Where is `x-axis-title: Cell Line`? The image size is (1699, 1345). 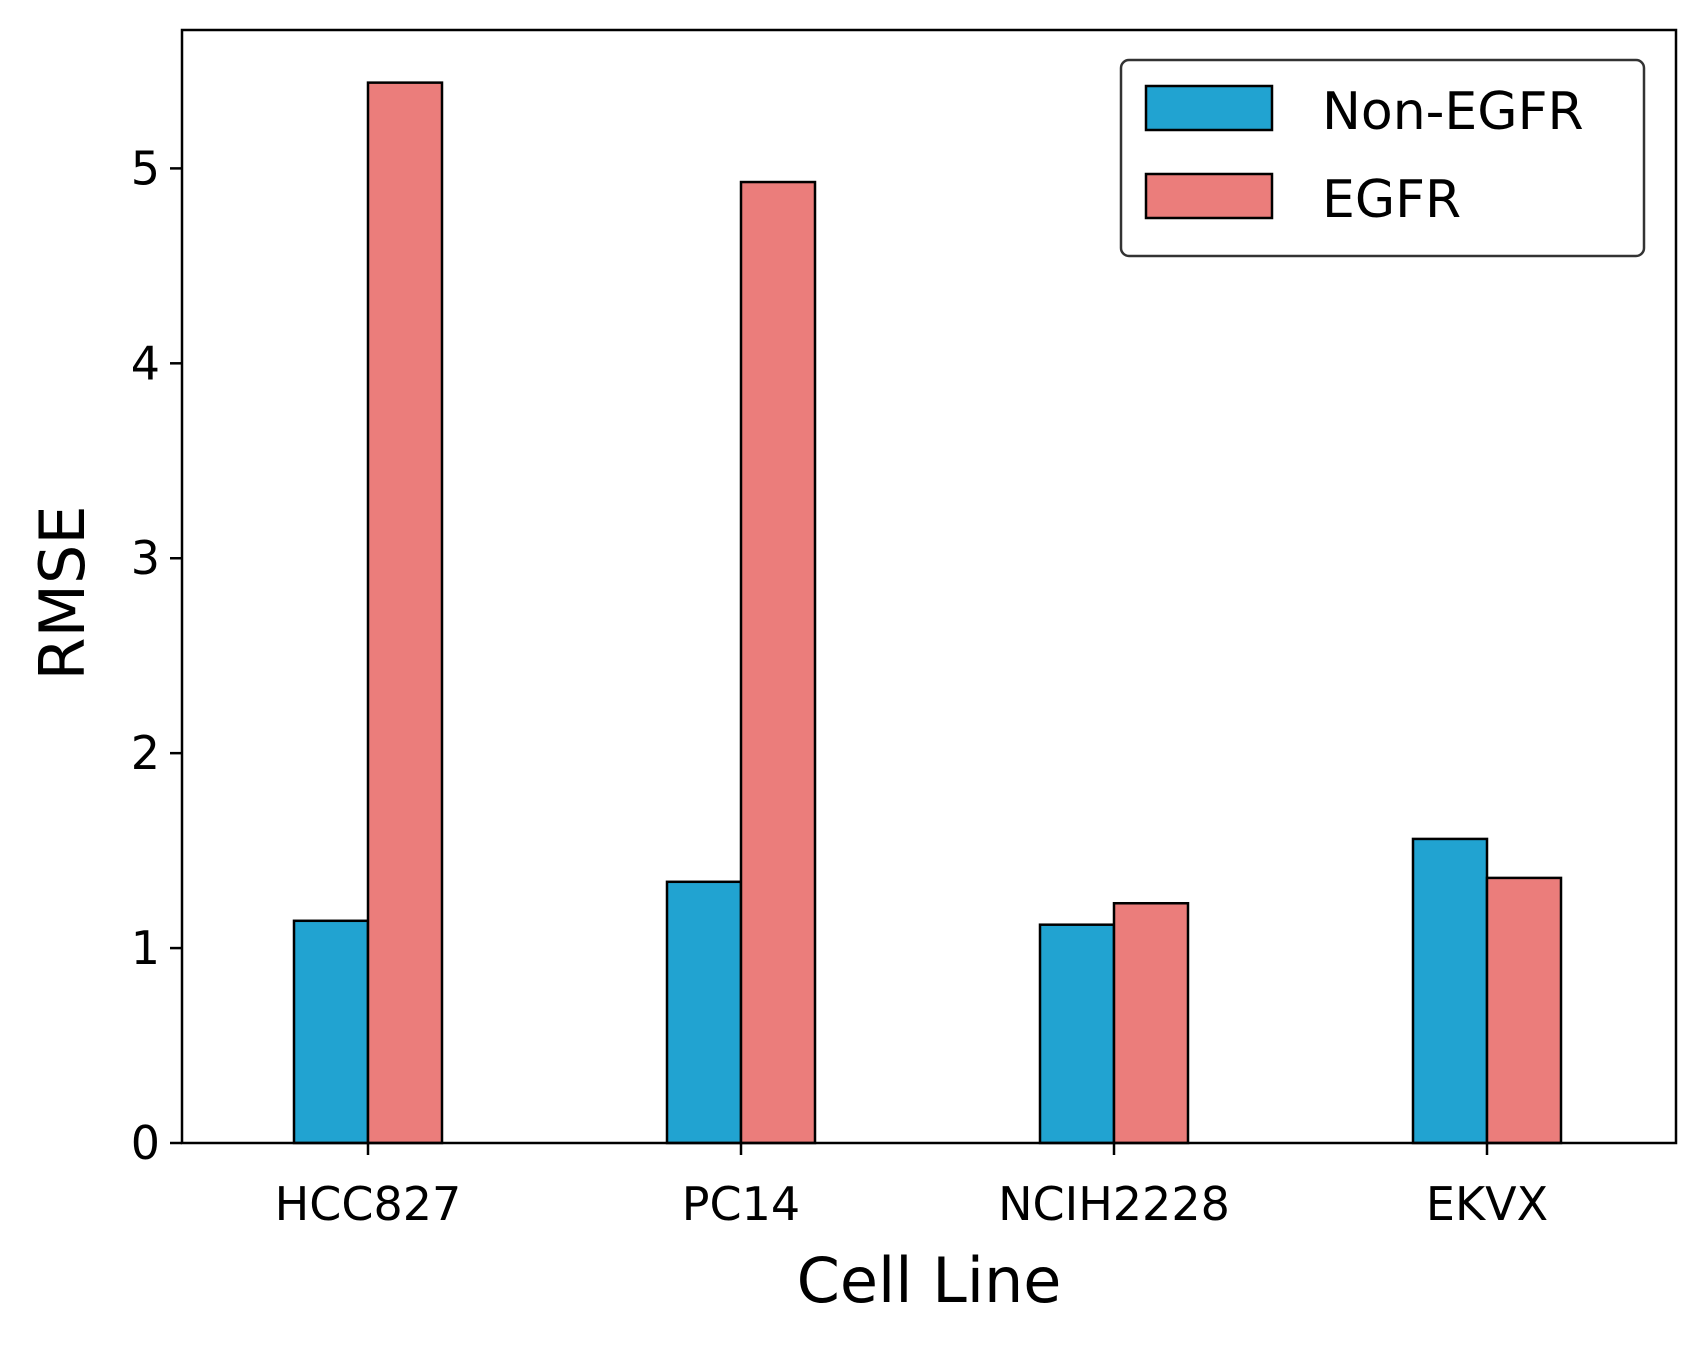
x-axis-title: Cell Line is located at coordinates (929, 1280).